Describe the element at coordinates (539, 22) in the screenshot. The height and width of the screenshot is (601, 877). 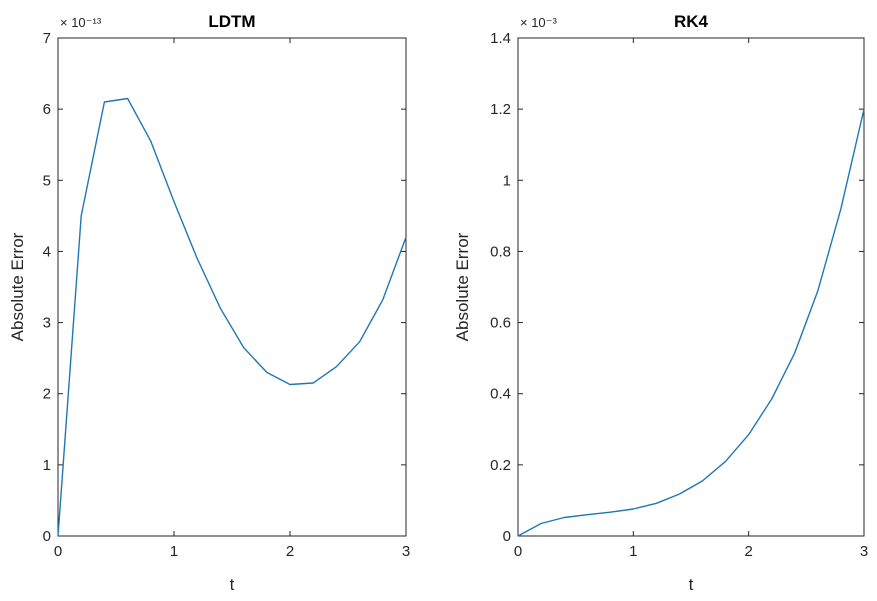
I see `y-exponent-label: × 10⁻³` at that location.